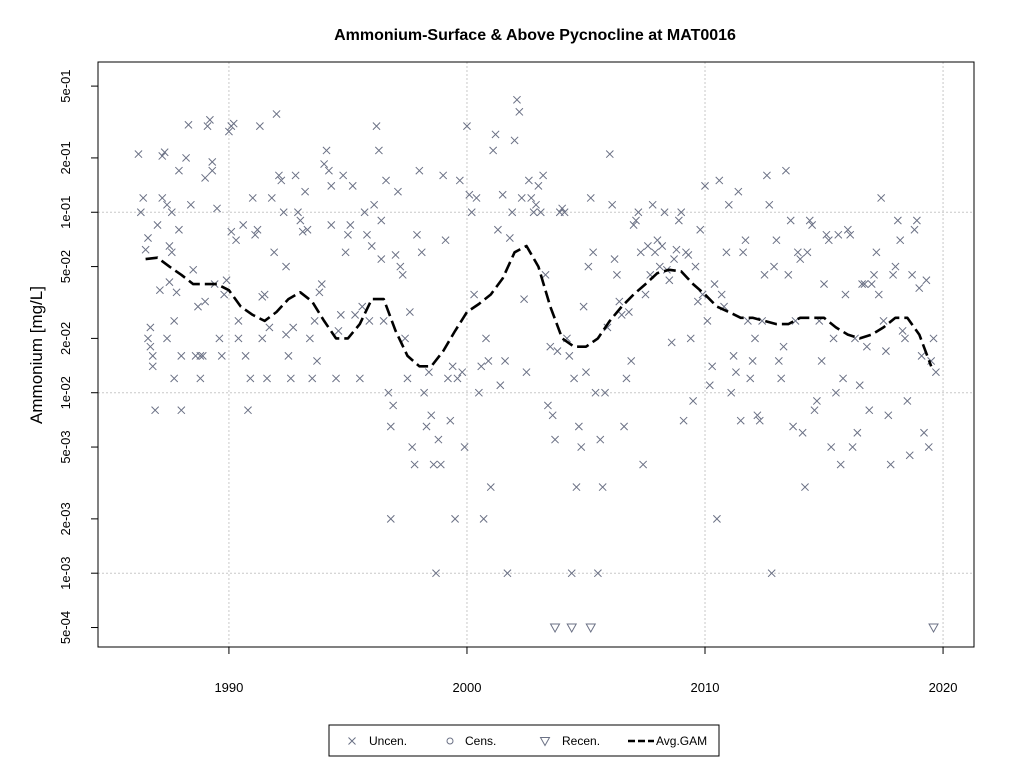  What do you see at coordinates (705, 687) in the screenshot?
I see `x-tick-label: 2010` at bounding box center [705, 687].